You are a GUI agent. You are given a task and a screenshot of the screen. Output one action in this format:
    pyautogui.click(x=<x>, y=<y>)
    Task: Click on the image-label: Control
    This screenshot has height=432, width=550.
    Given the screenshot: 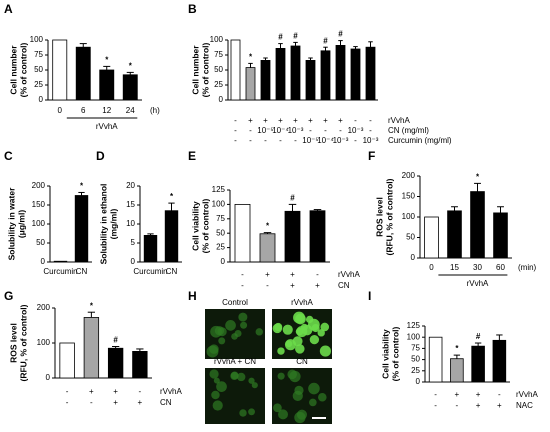 What is the action you would take?
    pyautogui.click(x=235, y=302)
    